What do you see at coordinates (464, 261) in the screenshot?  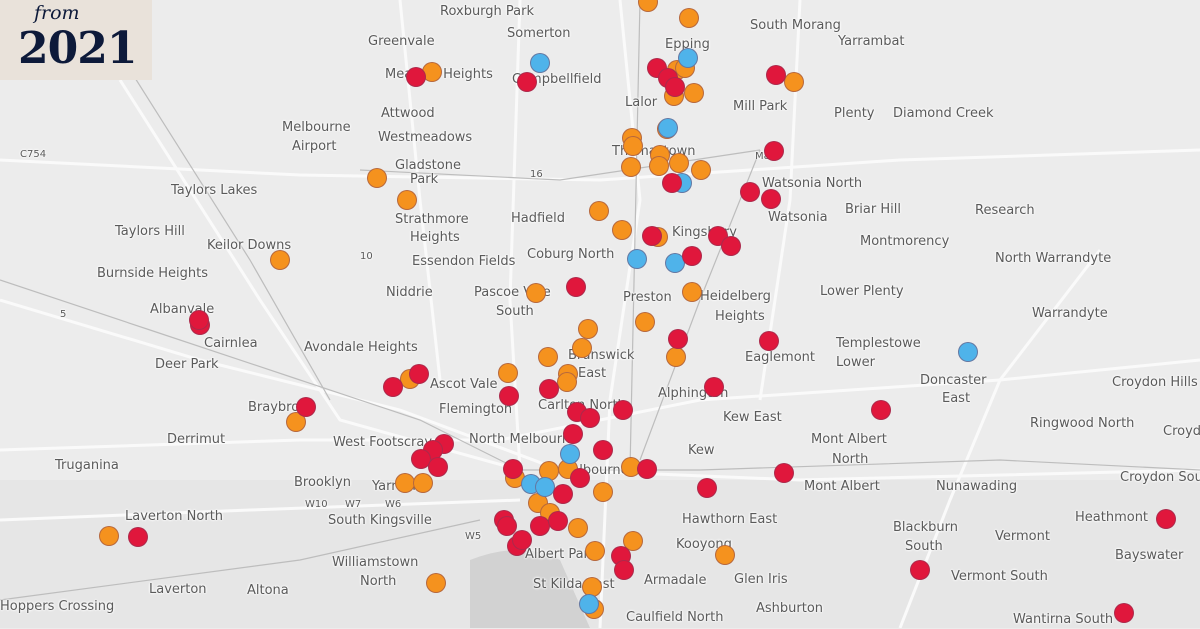 I see `place-label: Essendon Fields` at bounding box center [464, 261].